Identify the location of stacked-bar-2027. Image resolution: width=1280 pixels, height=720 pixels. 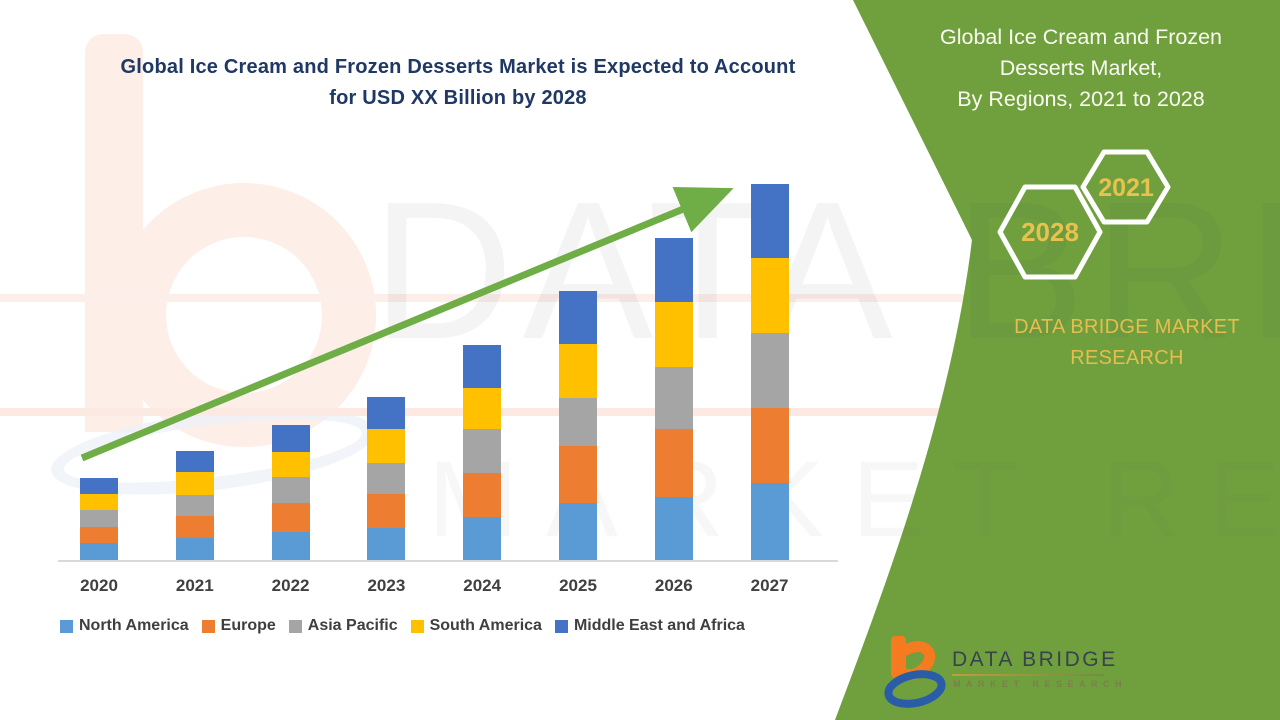
(769, 372).